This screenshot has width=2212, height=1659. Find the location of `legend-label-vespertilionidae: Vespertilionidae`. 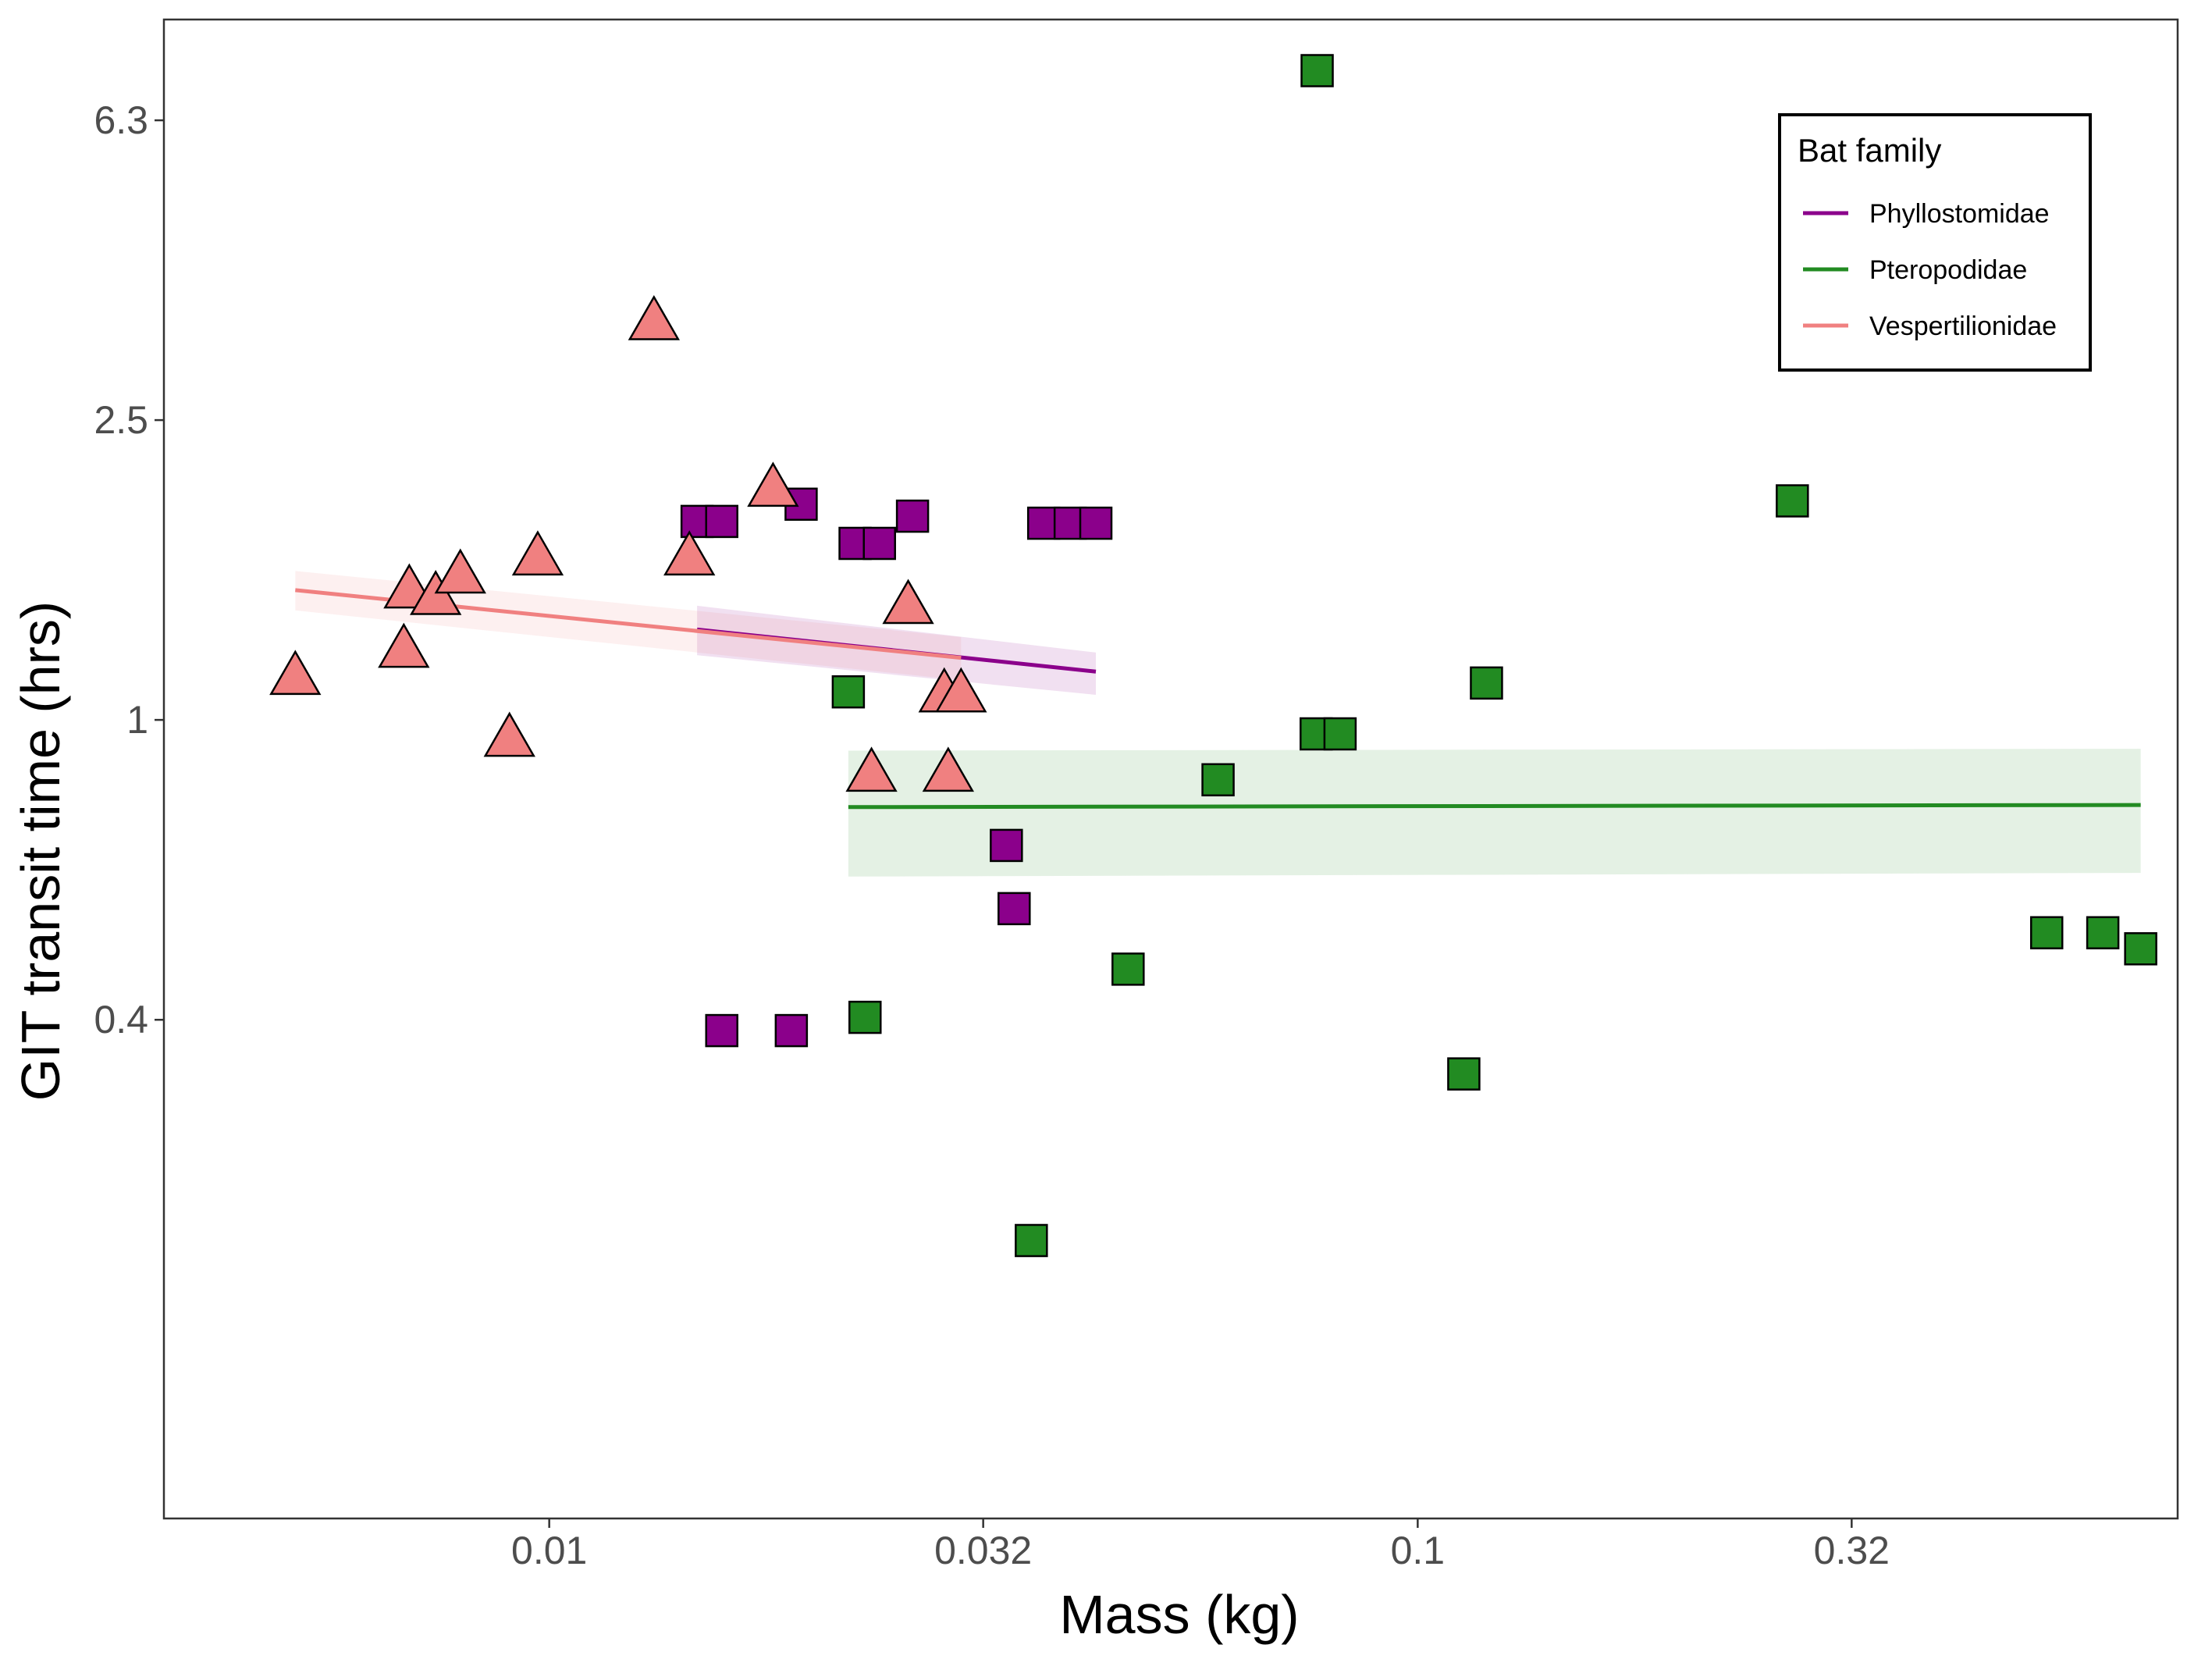

legend-label-vespertilionidae: Vespertilionidae is located at coordinates (1963, 326).